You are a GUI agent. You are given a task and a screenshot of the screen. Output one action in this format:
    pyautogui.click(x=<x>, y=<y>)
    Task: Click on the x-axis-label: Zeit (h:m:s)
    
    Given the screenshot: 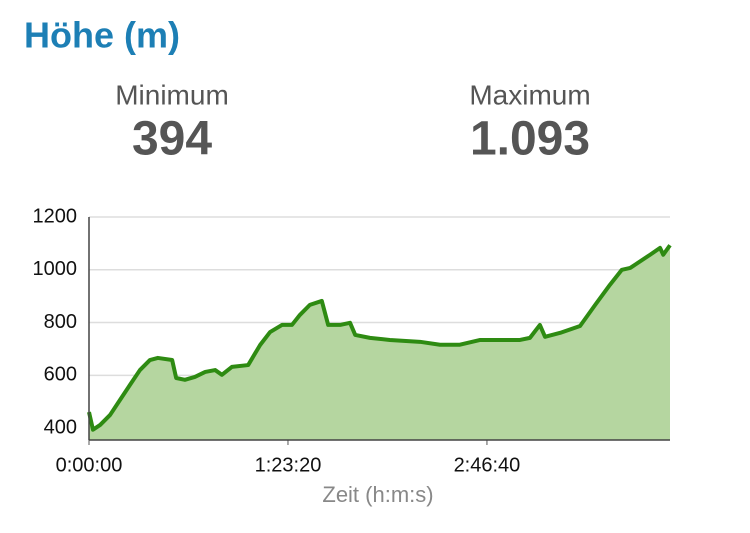 What is the action you would take?
    pyautogui.click(x=377, y=494)
    